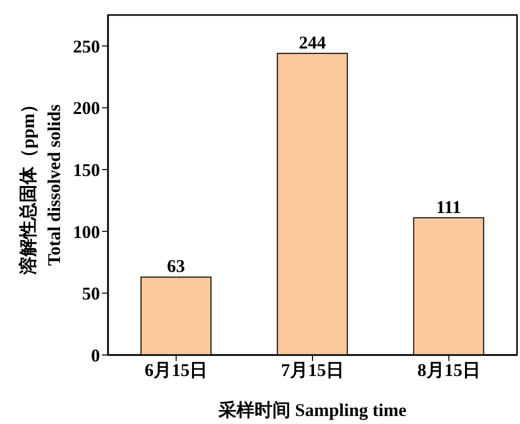 The image size is (520, 424). What do you see at coordinates (95, 355) in the screenshot?
I see `y-tick-label: 0` at bounding box center [95, 355].